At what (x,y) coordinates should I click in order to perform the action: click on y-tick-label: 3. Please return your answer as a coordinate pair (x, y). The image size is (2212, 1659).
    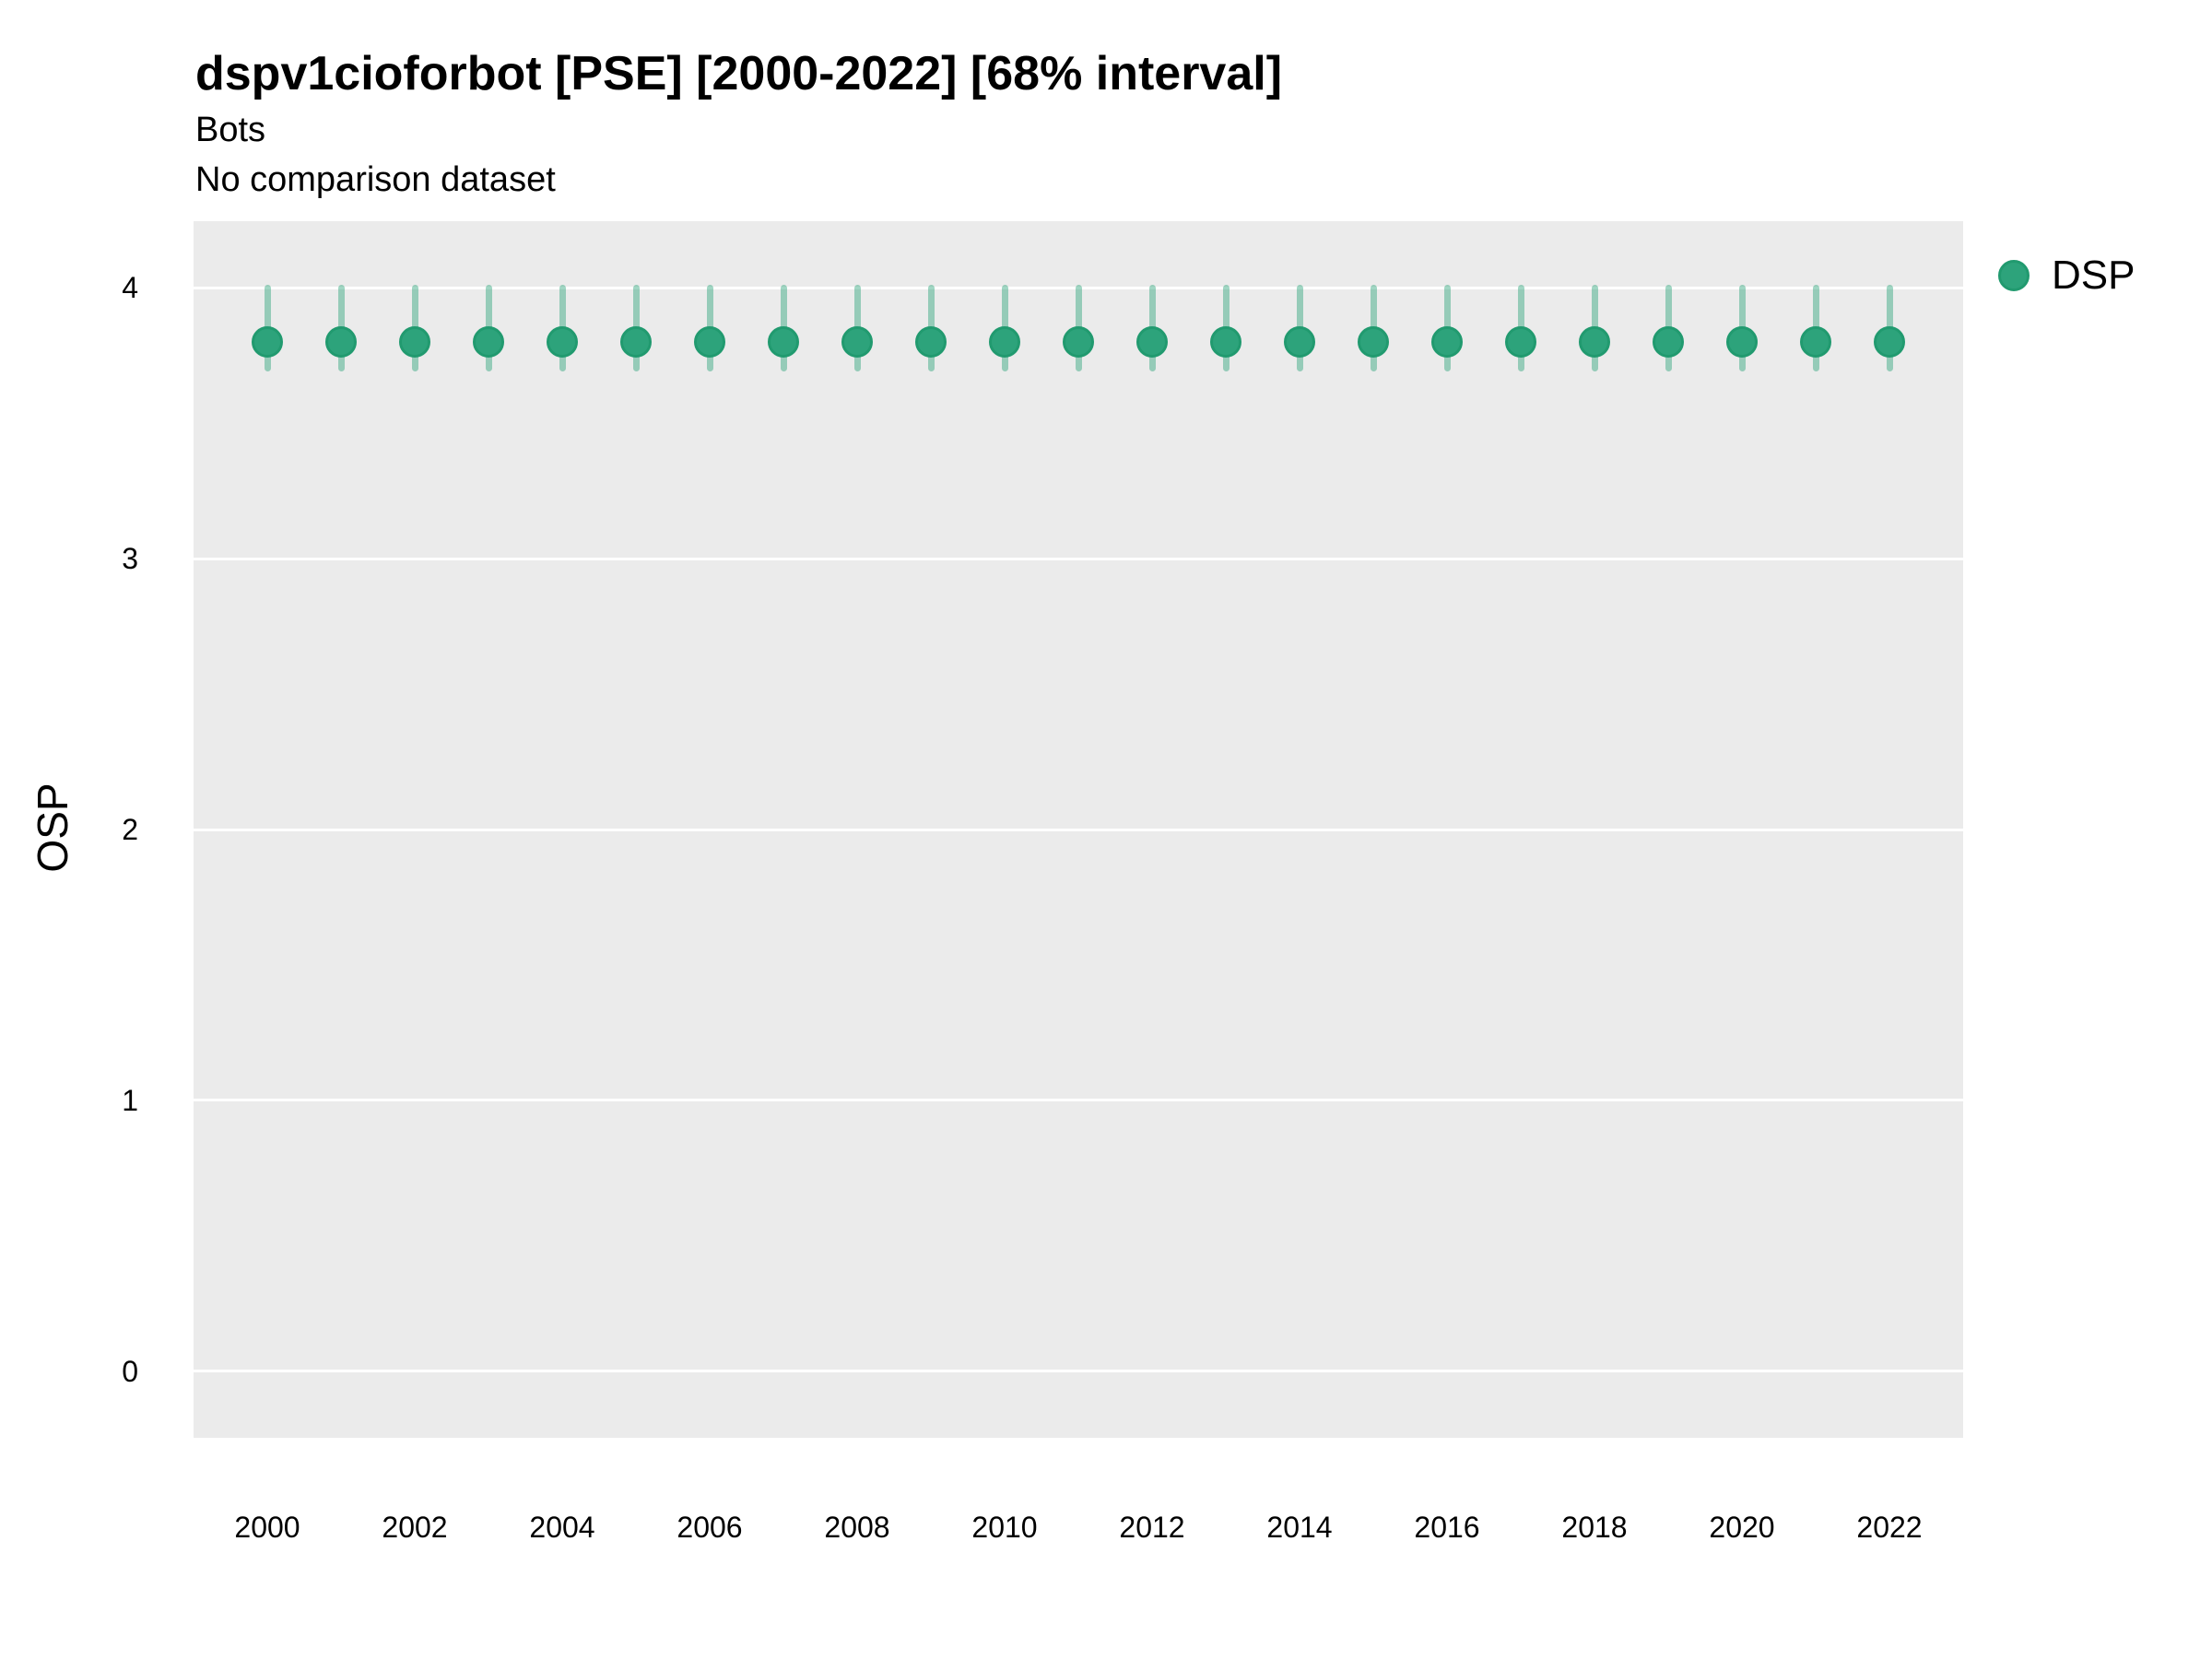
    Looking at the image, I should click on (130, 558).